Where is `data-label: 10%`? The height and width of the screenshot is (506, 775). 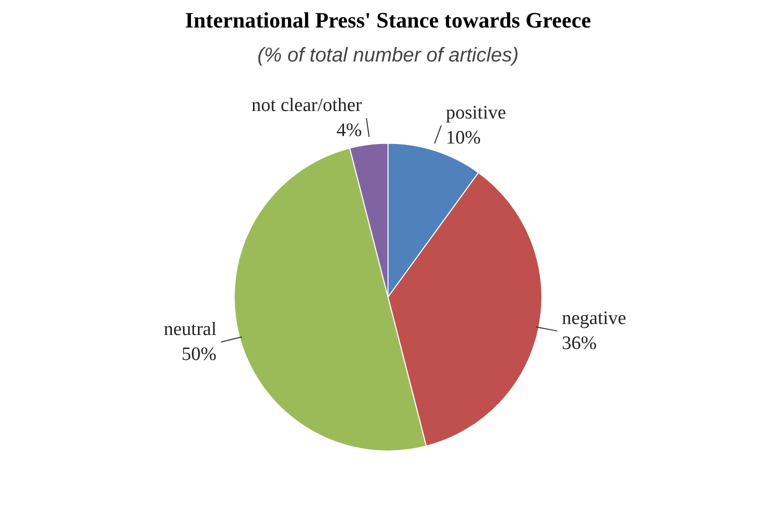
data-label: 10% is located at coordinates (463, 138).